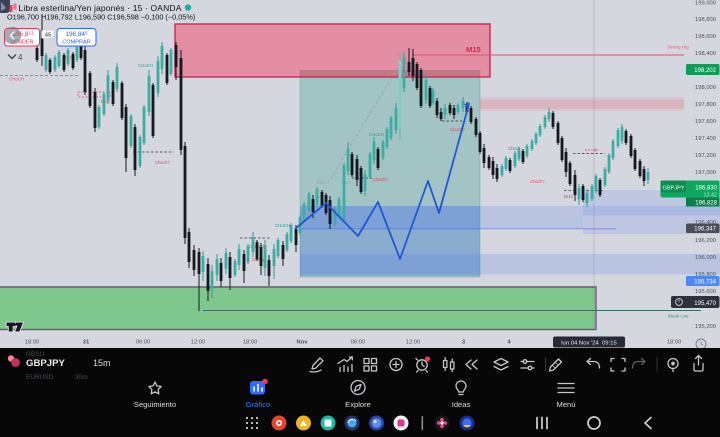 Image resolution: width=720 pixels, height=437 pixels. I want to click on svg-text: 198,600, so click(705, 37).